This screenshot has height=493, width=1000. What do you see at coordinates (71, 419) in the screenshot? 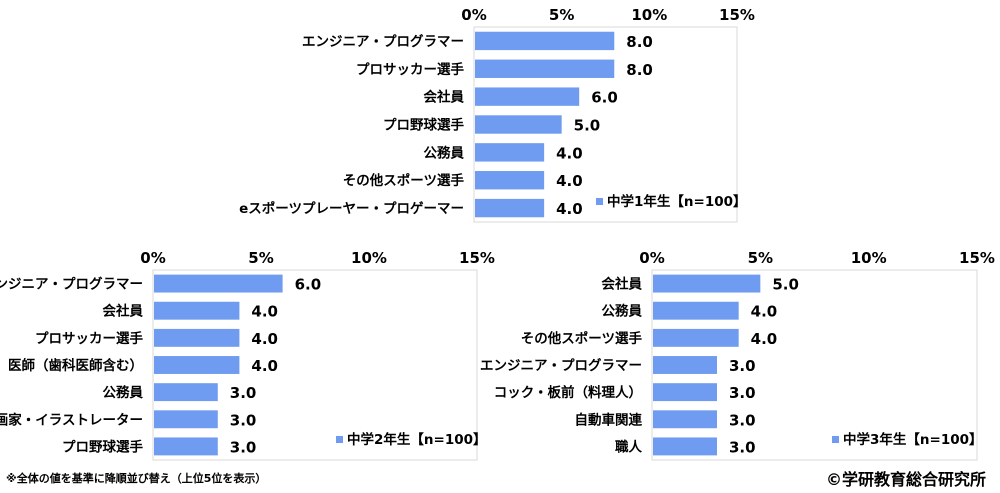
I see `category-label: 漫画家・イラストレーター` at bounding box center [71, 419].